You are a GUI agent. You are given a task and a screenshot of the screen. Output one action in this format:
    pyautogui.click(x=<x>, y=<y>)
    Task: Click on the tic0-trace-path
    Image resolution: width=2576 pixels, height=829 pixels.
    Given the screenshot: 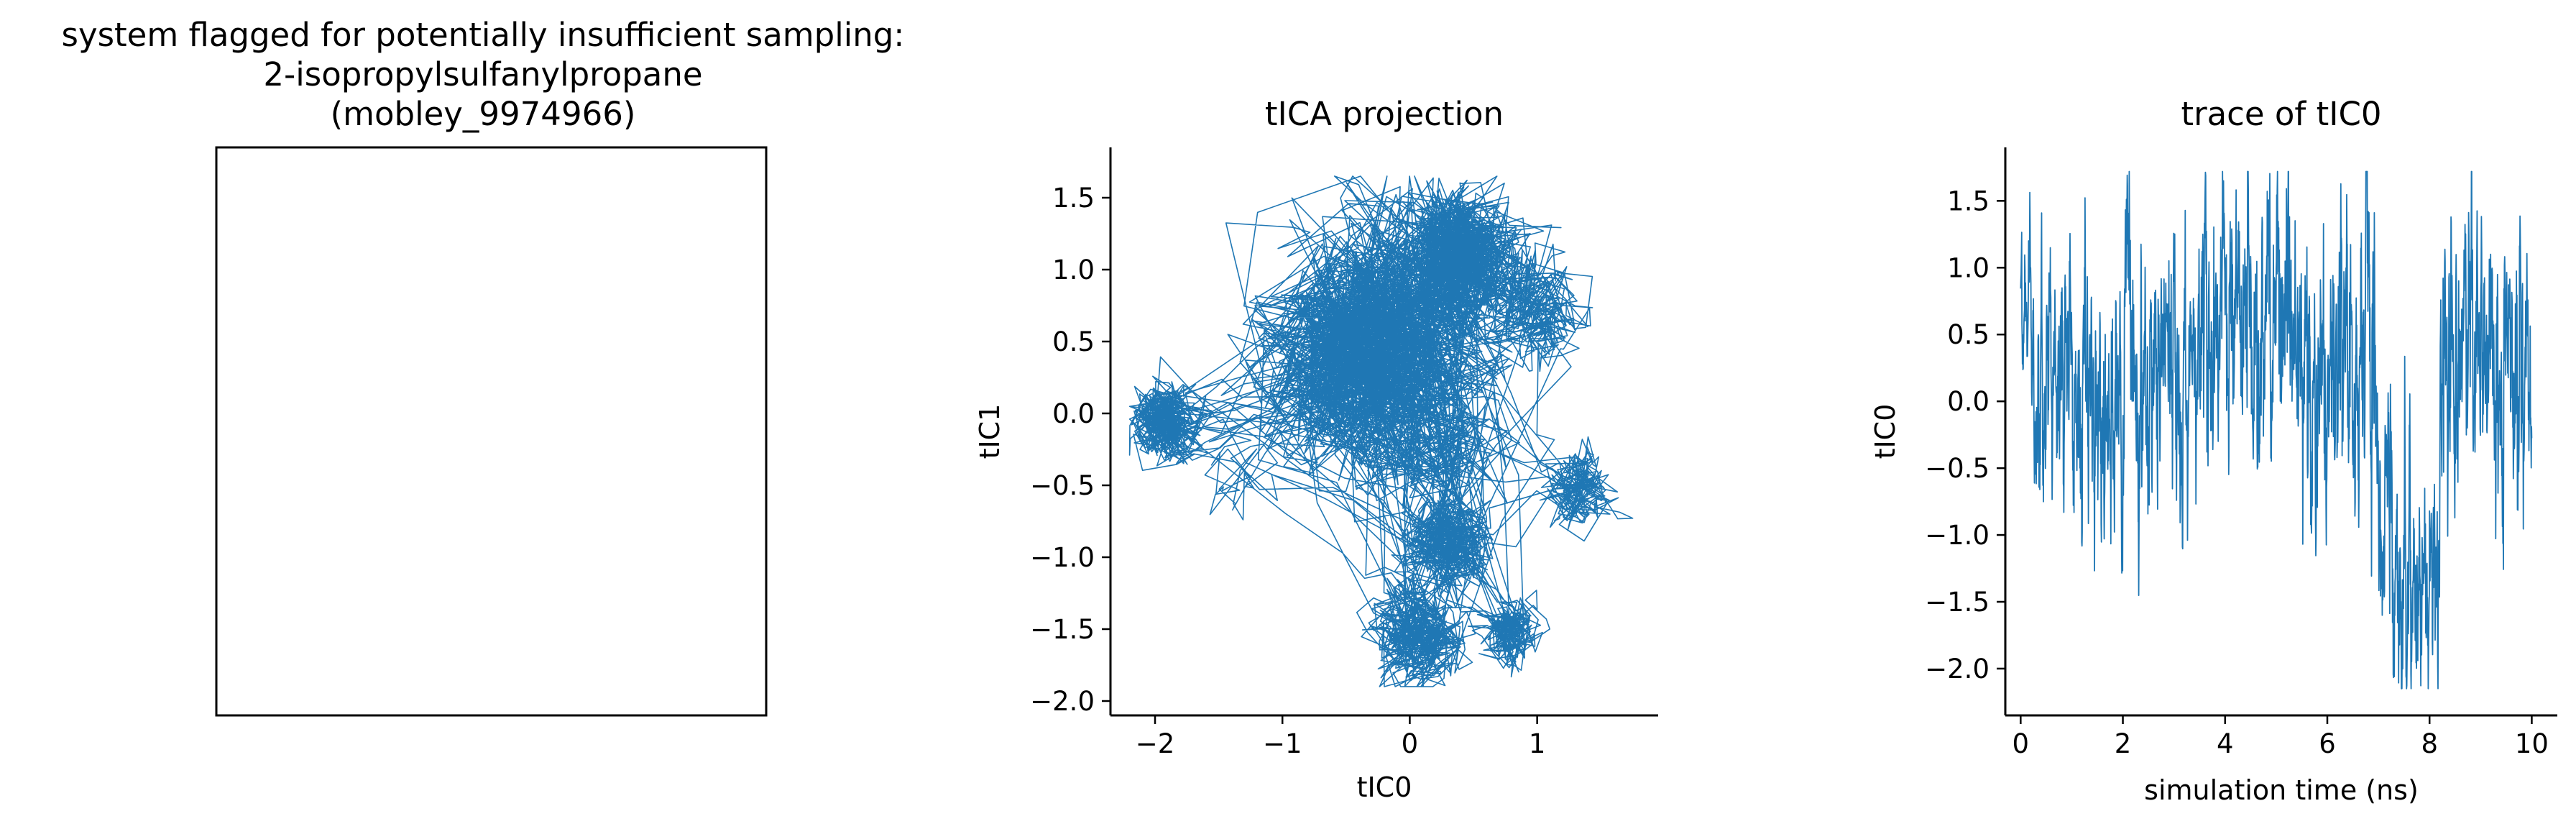 What is the action you would take?
    pyautogui.click(x=2276, y=430)
    